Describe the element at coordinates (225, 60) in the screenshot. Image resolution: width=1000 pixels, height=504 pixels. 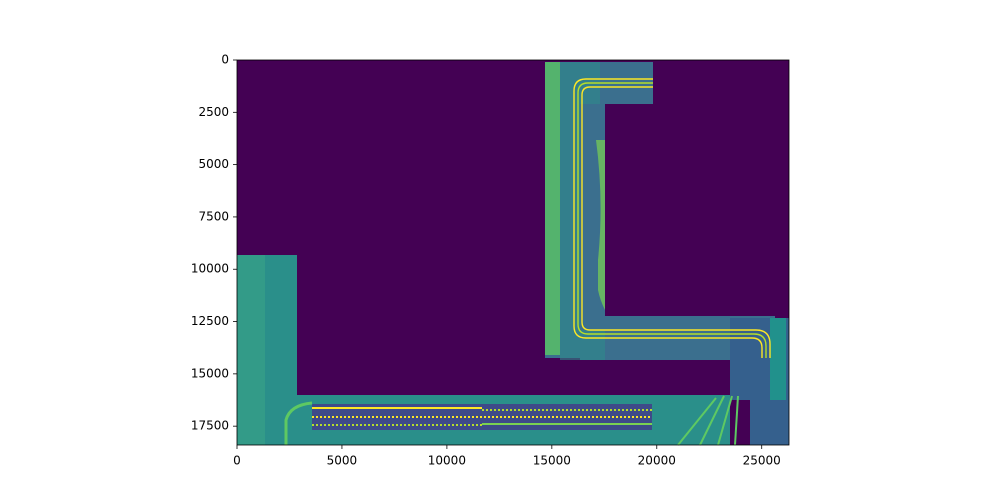
I see `y-tick-label: 0` at that location.